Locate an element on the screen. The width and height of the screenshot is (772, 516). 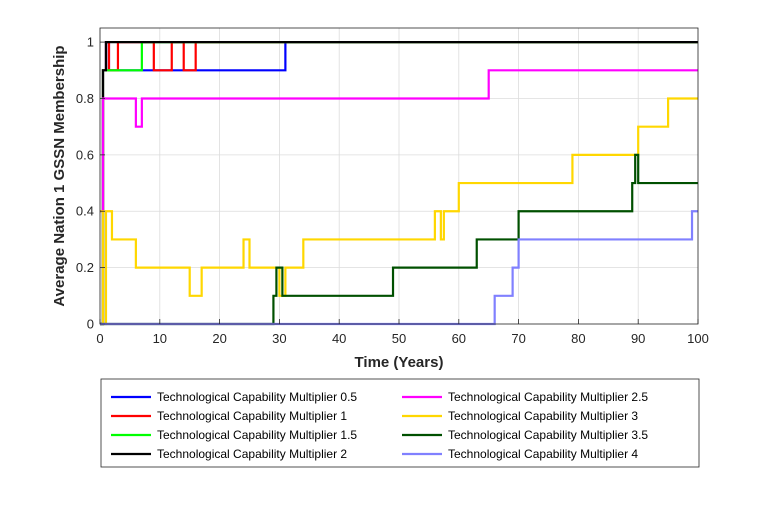
legend-label-3: Technological Capability Multiplier 1.5 is located at coordinates (257, 435).